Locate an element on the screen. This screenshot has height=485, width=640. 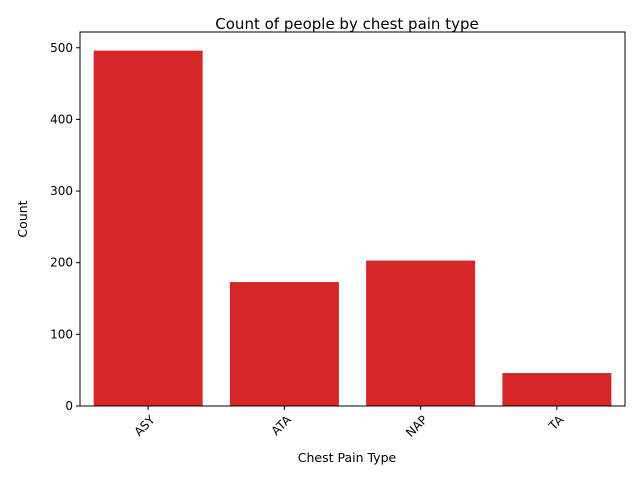
y-tick-label-400: 400 is located at coordinates (61, 119).